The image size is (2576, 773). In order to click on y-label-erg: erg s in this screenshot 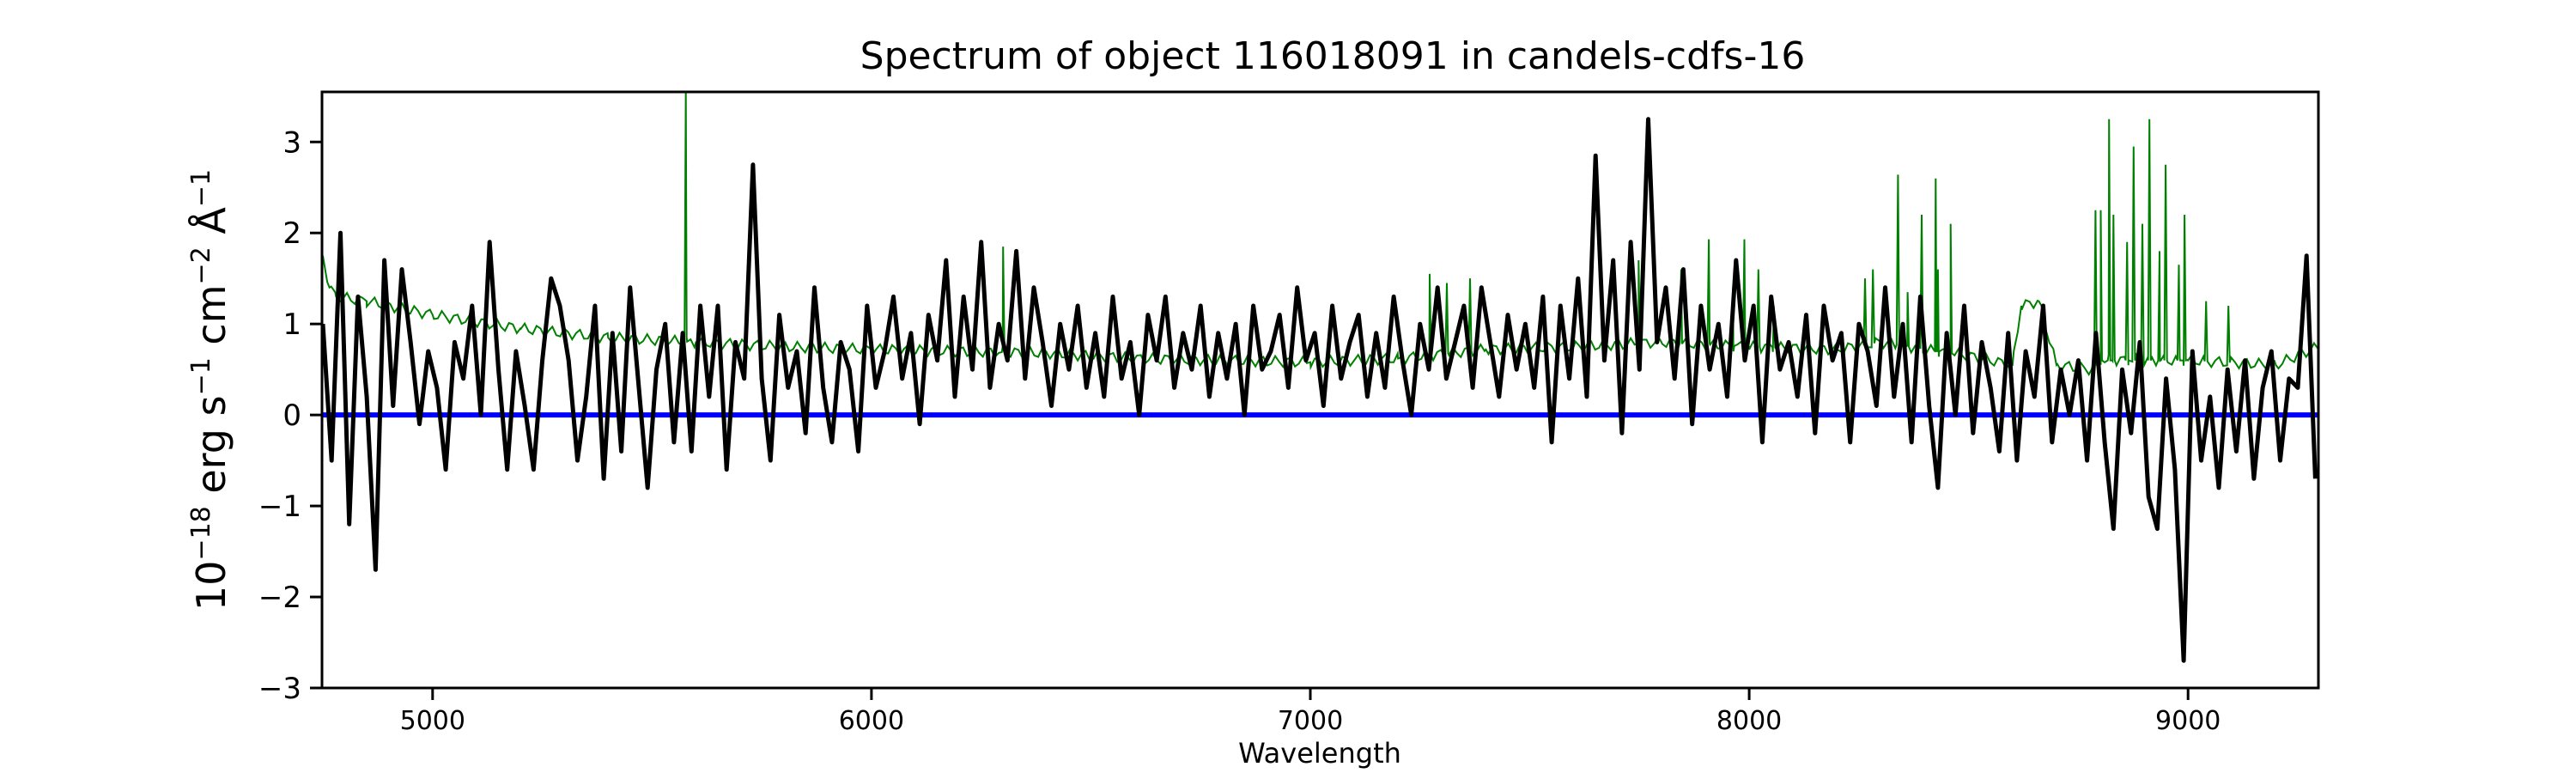, I will do `click(211, 450)`.